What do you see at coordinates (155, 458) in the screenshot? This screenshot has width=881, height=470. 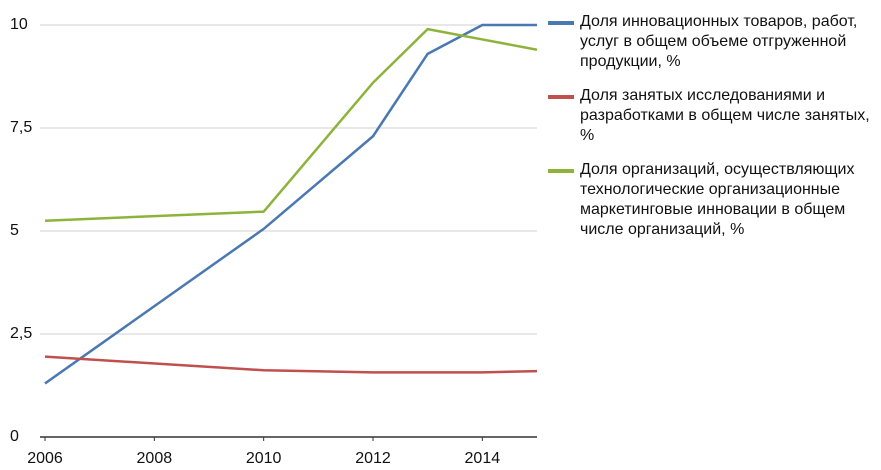 I see `x-tick-label: 2008` at bounding box center [155, 458].